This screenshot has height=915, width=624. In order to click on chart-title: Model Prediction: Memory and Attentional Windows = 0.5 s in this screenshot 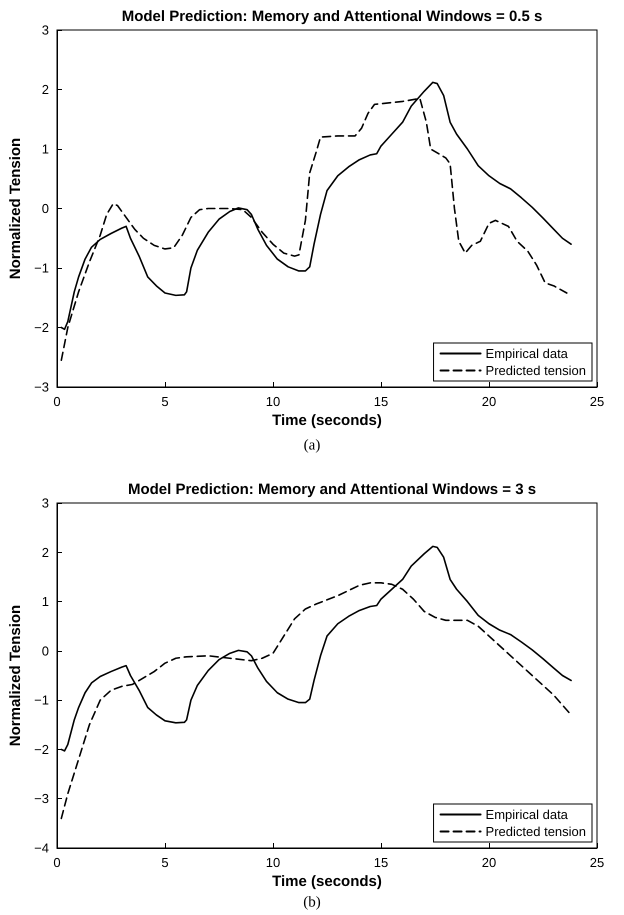, I will do `click(332, 16)`.